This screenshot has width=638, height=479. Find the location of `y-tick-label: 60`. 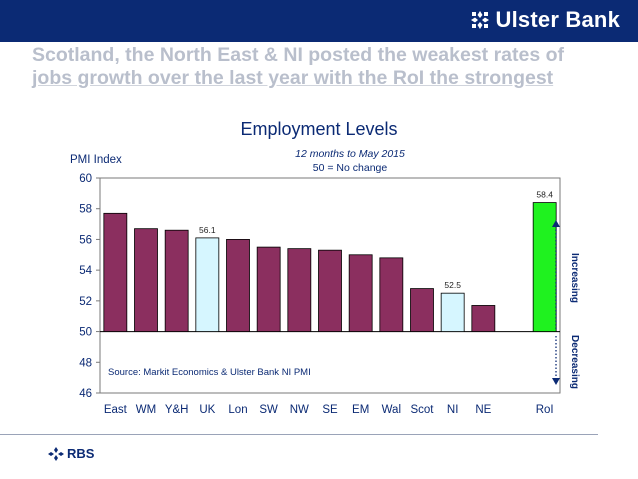

y-tick-label: 60 is located at coordinates (85, 179).